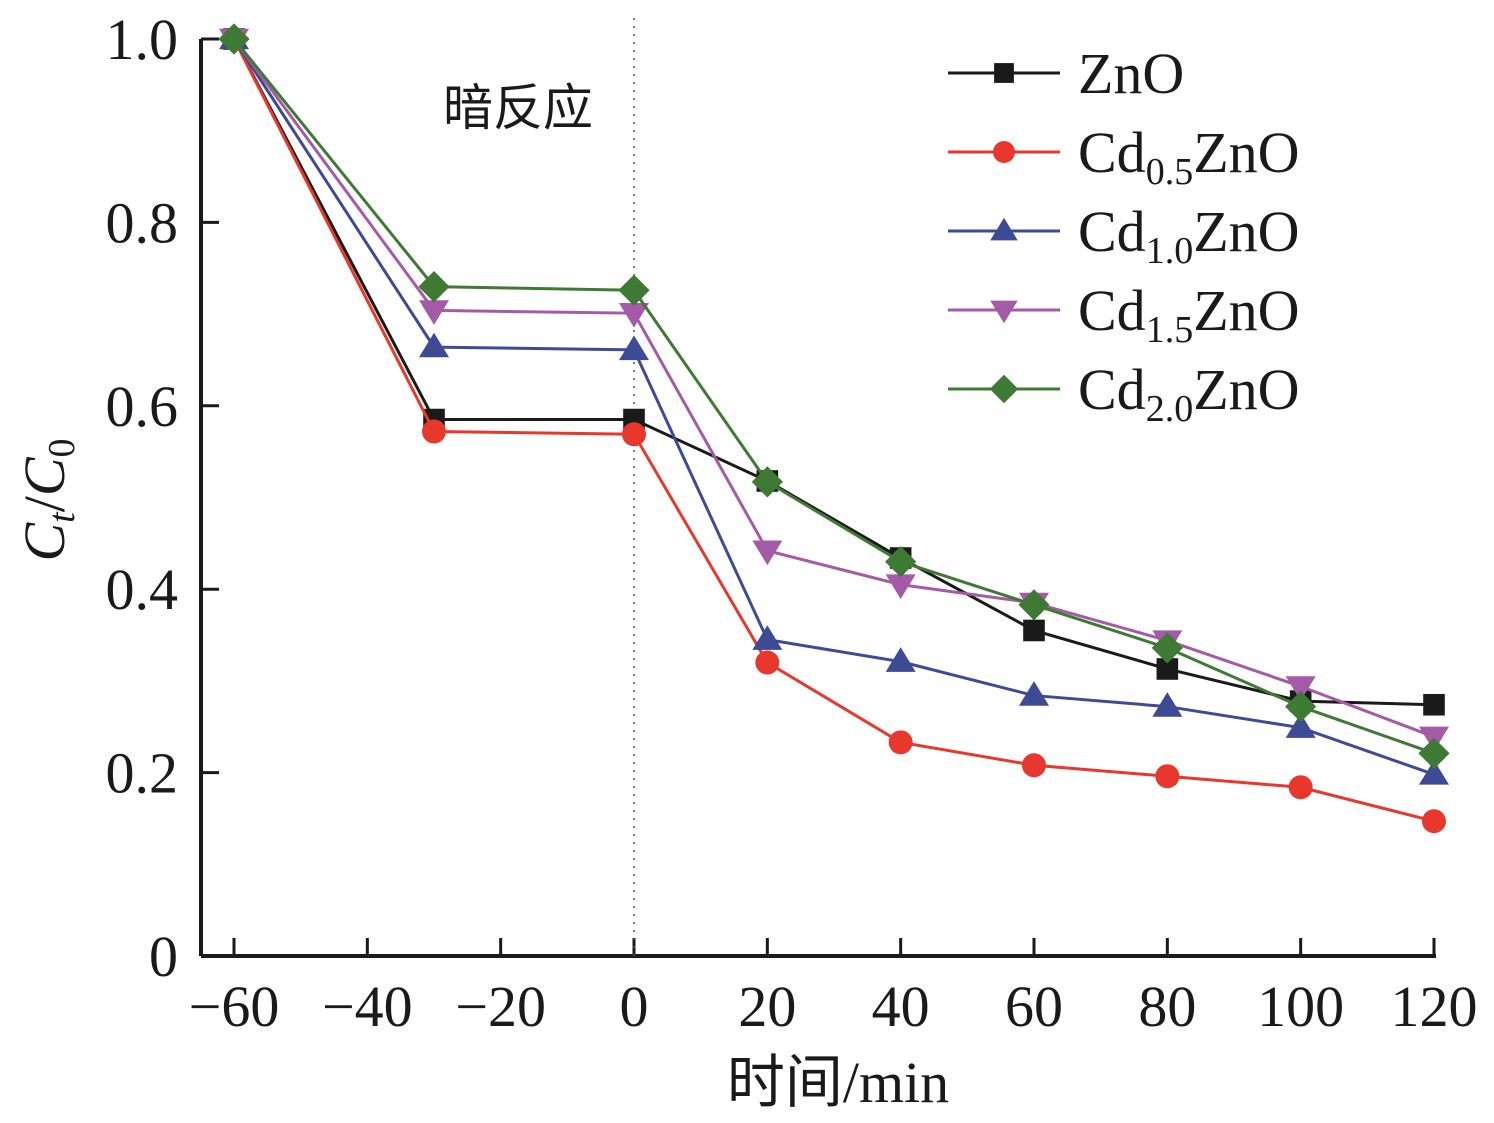 The image size is (1494, 1123). Describe the element at coordinates (1189, 314) in the screenshot. I see `legend-label: Cd1.5ZnO` at that location.